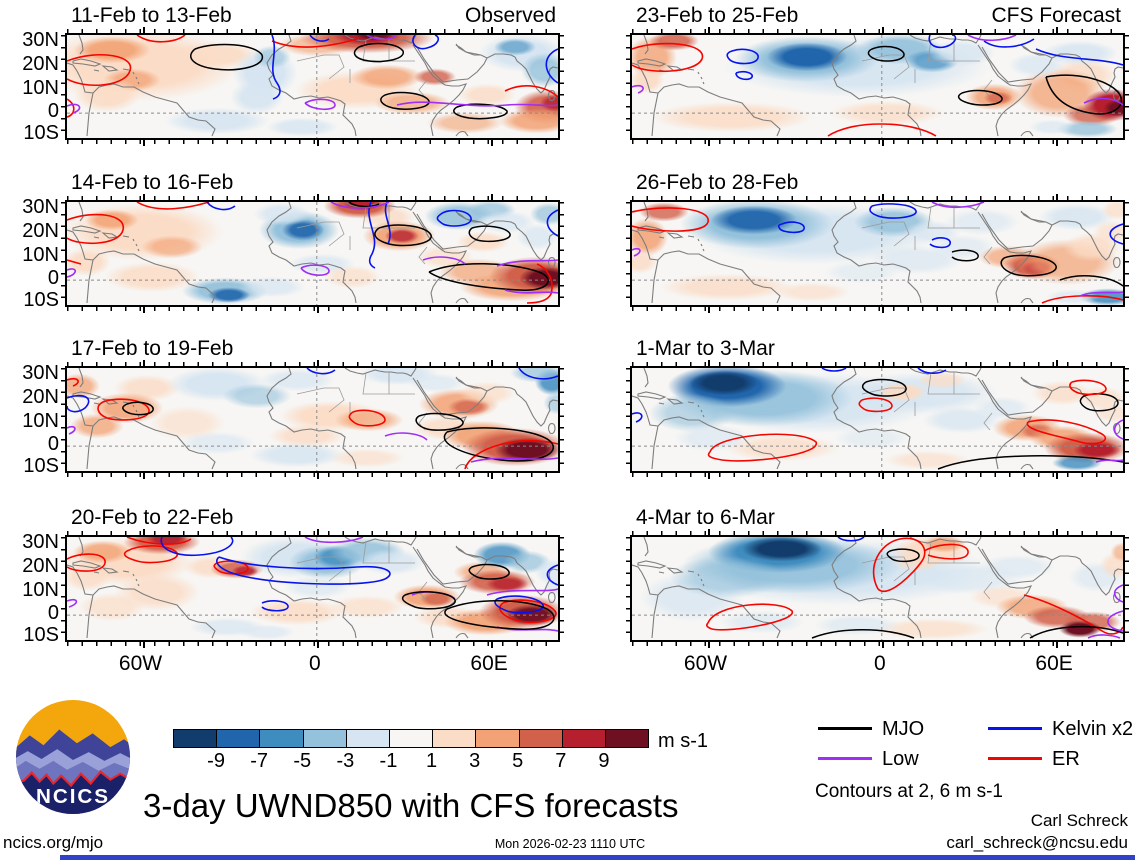 The width and height of the screenshot is (1135, 860). I want to click on lat-label: 30N, so click(40, 542).